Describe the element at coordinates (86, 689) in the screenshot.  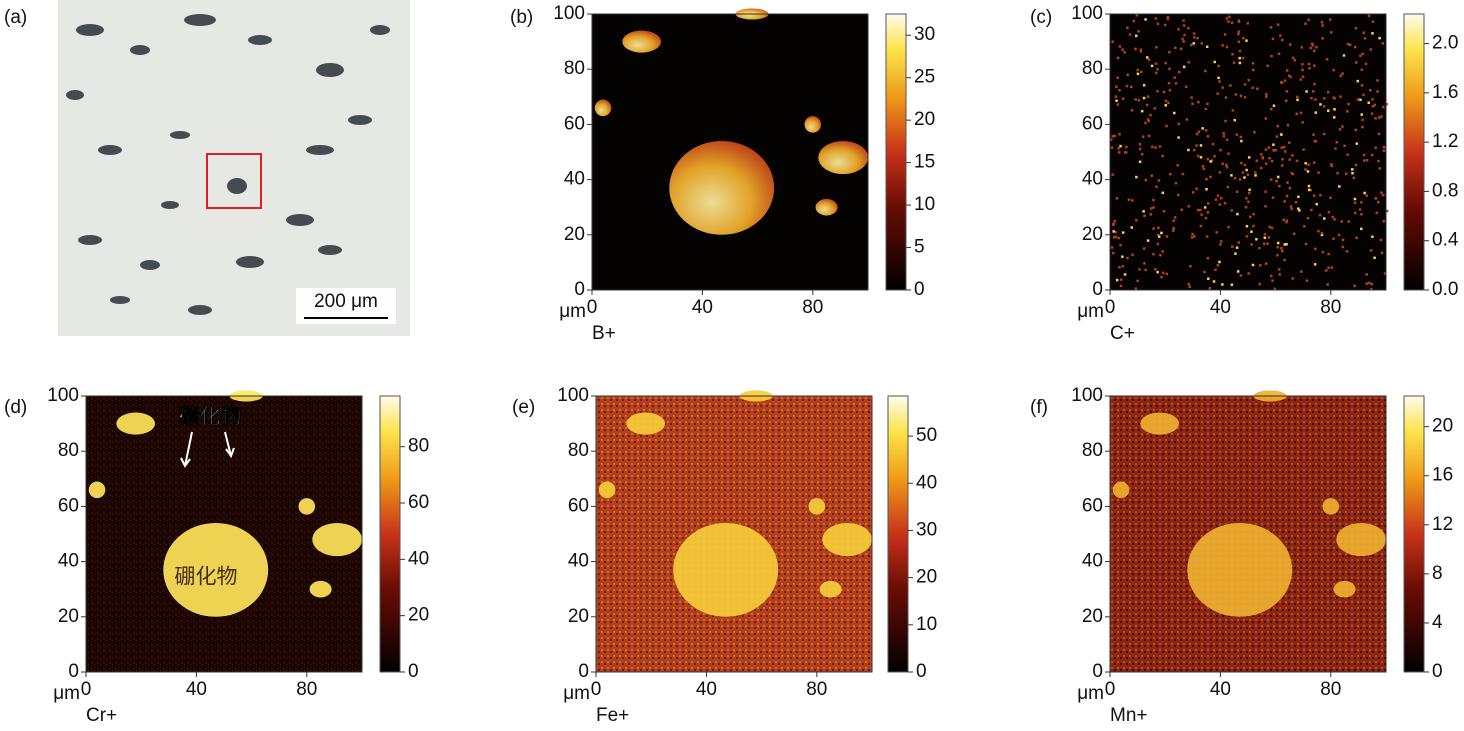
I see `x-tick-label: 0` at that location.